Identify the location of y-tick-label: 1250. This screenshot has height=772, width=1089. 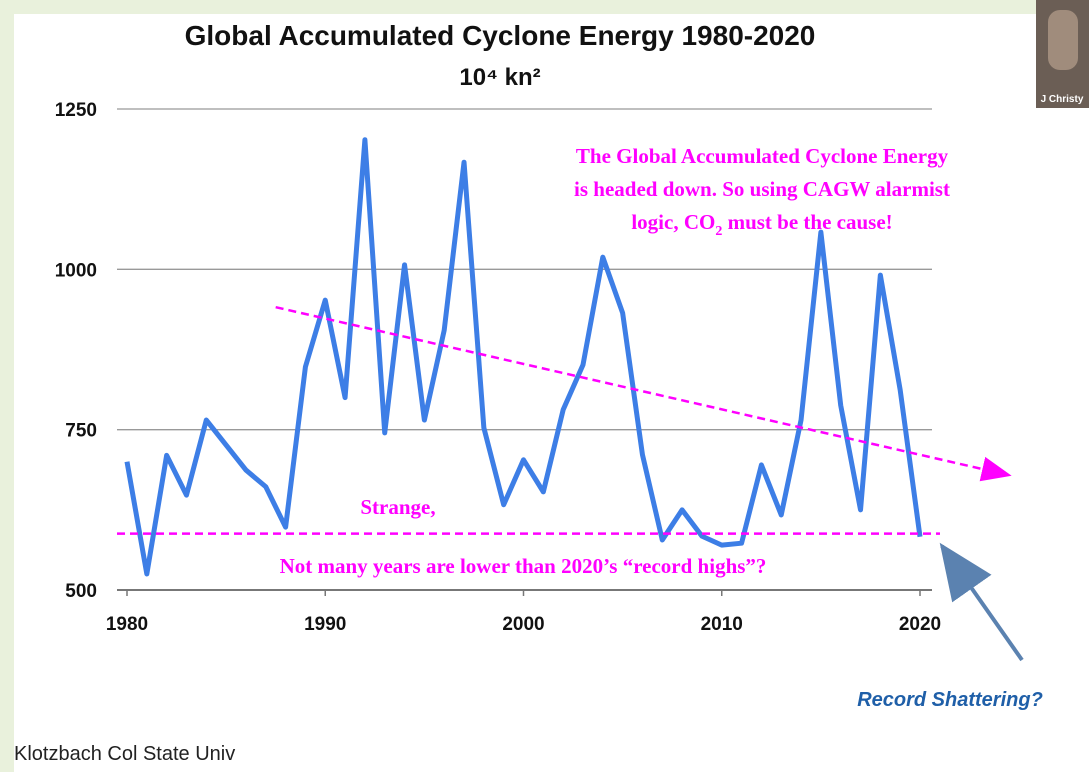
(76, 110).